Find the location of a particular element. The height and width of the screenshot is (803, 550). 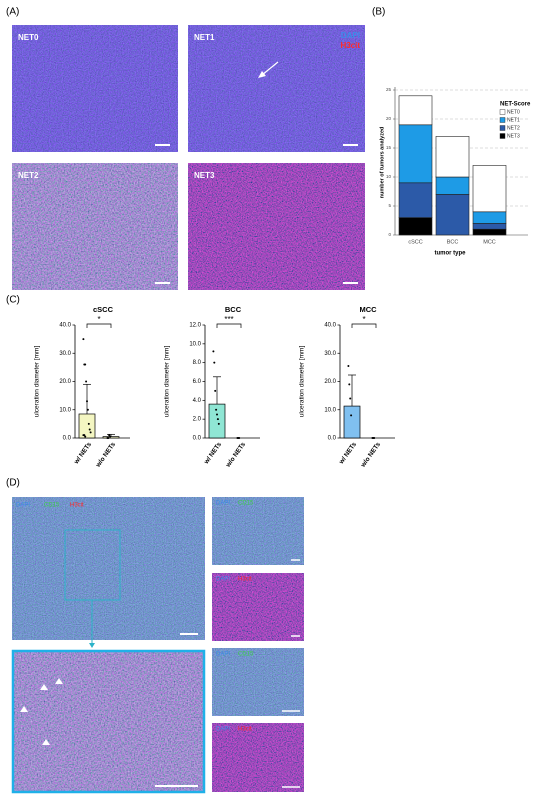

y-tick-label: 5 is located at coordinates (389, 205).